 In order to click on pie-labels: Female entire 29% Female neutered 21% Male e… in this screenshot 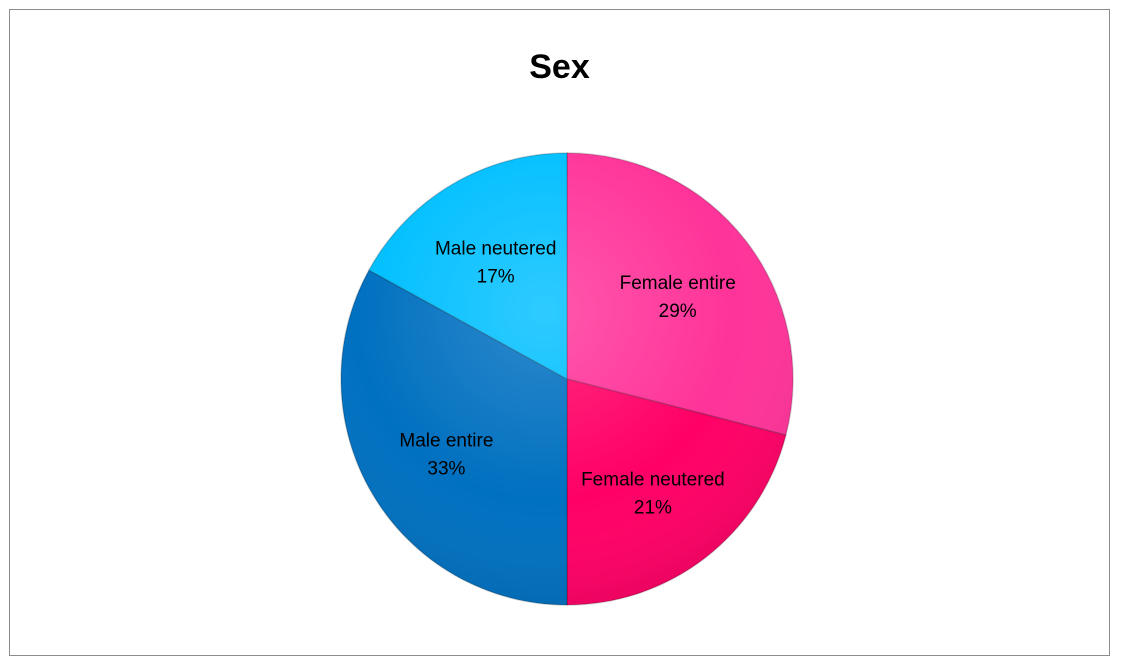, I will do `click(567, 378)`.